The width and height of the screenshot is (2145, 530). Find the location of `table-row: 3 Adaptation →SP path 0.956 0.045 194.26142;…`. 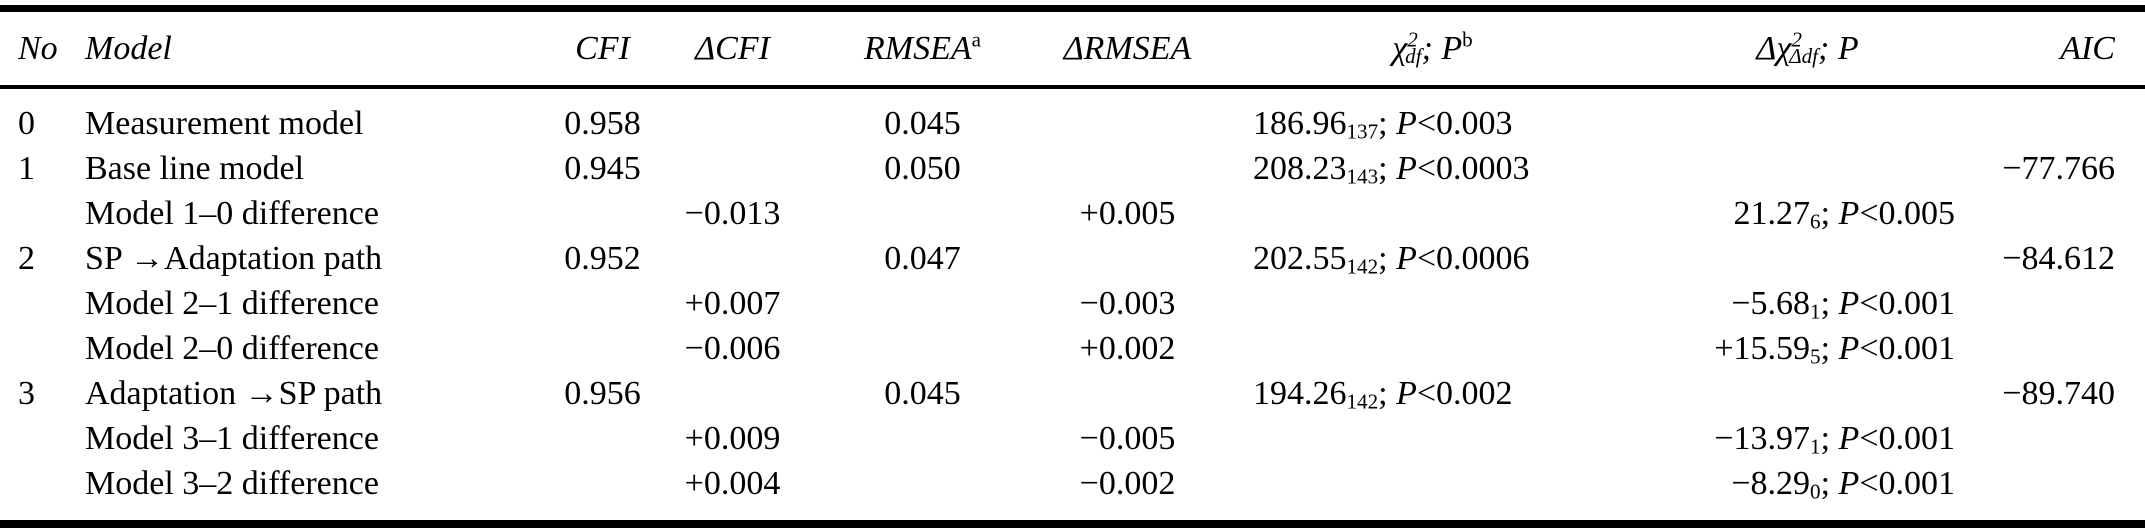

table-row: 3 Adaptation →SP path 0.956 0.045 194.26142;… is located at coordinates (1072, 393).